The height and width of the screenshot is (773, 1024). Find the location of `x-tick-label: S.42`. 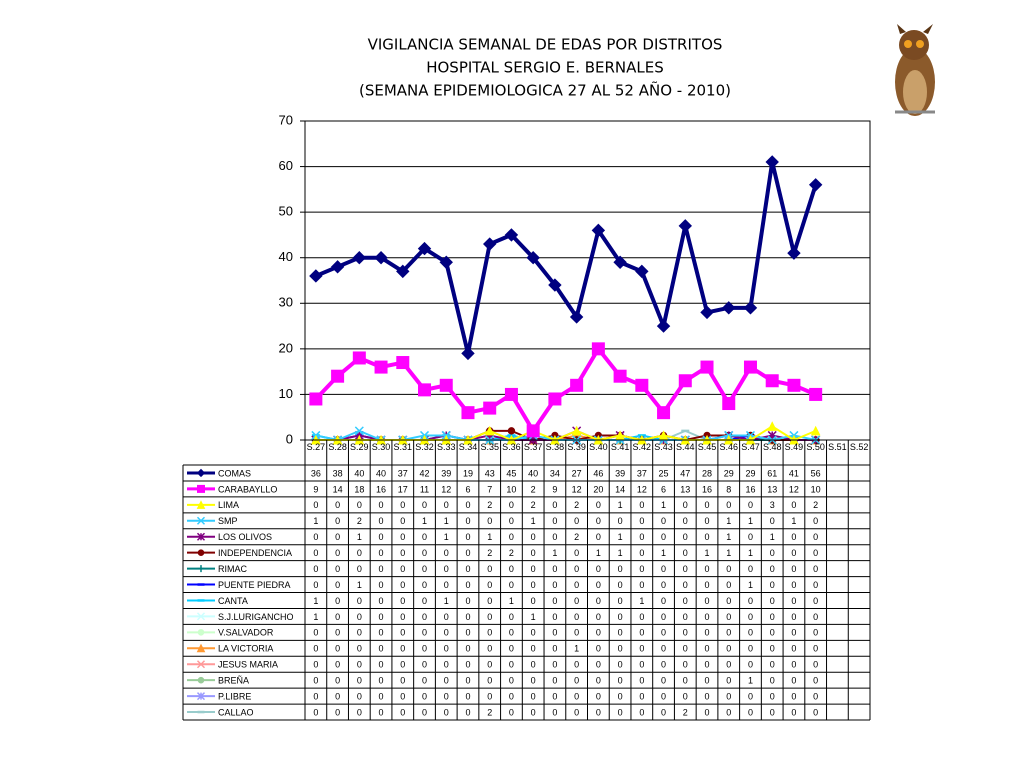

x-tick-label: S.42 is located at coordinates (642, 447).